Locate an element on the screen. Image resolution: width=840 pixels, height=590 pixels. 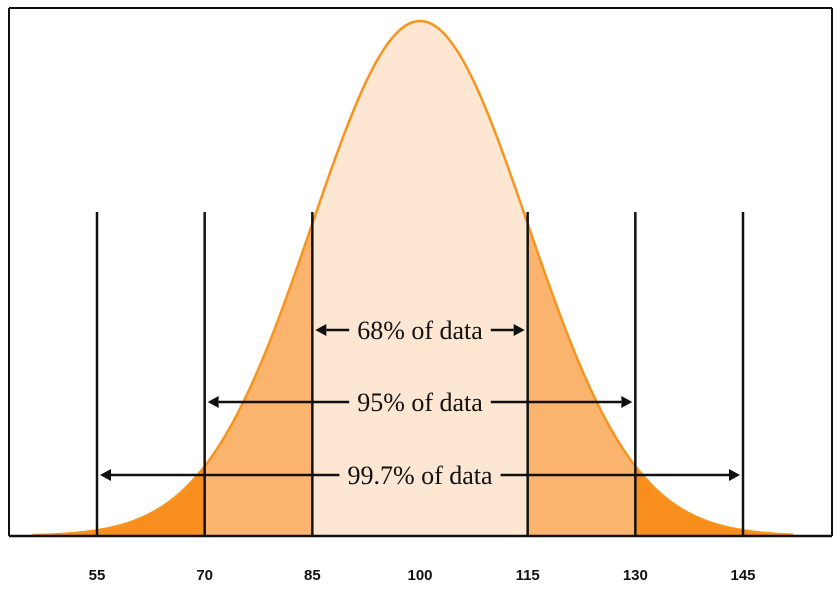
interval-0: 68% of data is located at coordinates (420, 330).